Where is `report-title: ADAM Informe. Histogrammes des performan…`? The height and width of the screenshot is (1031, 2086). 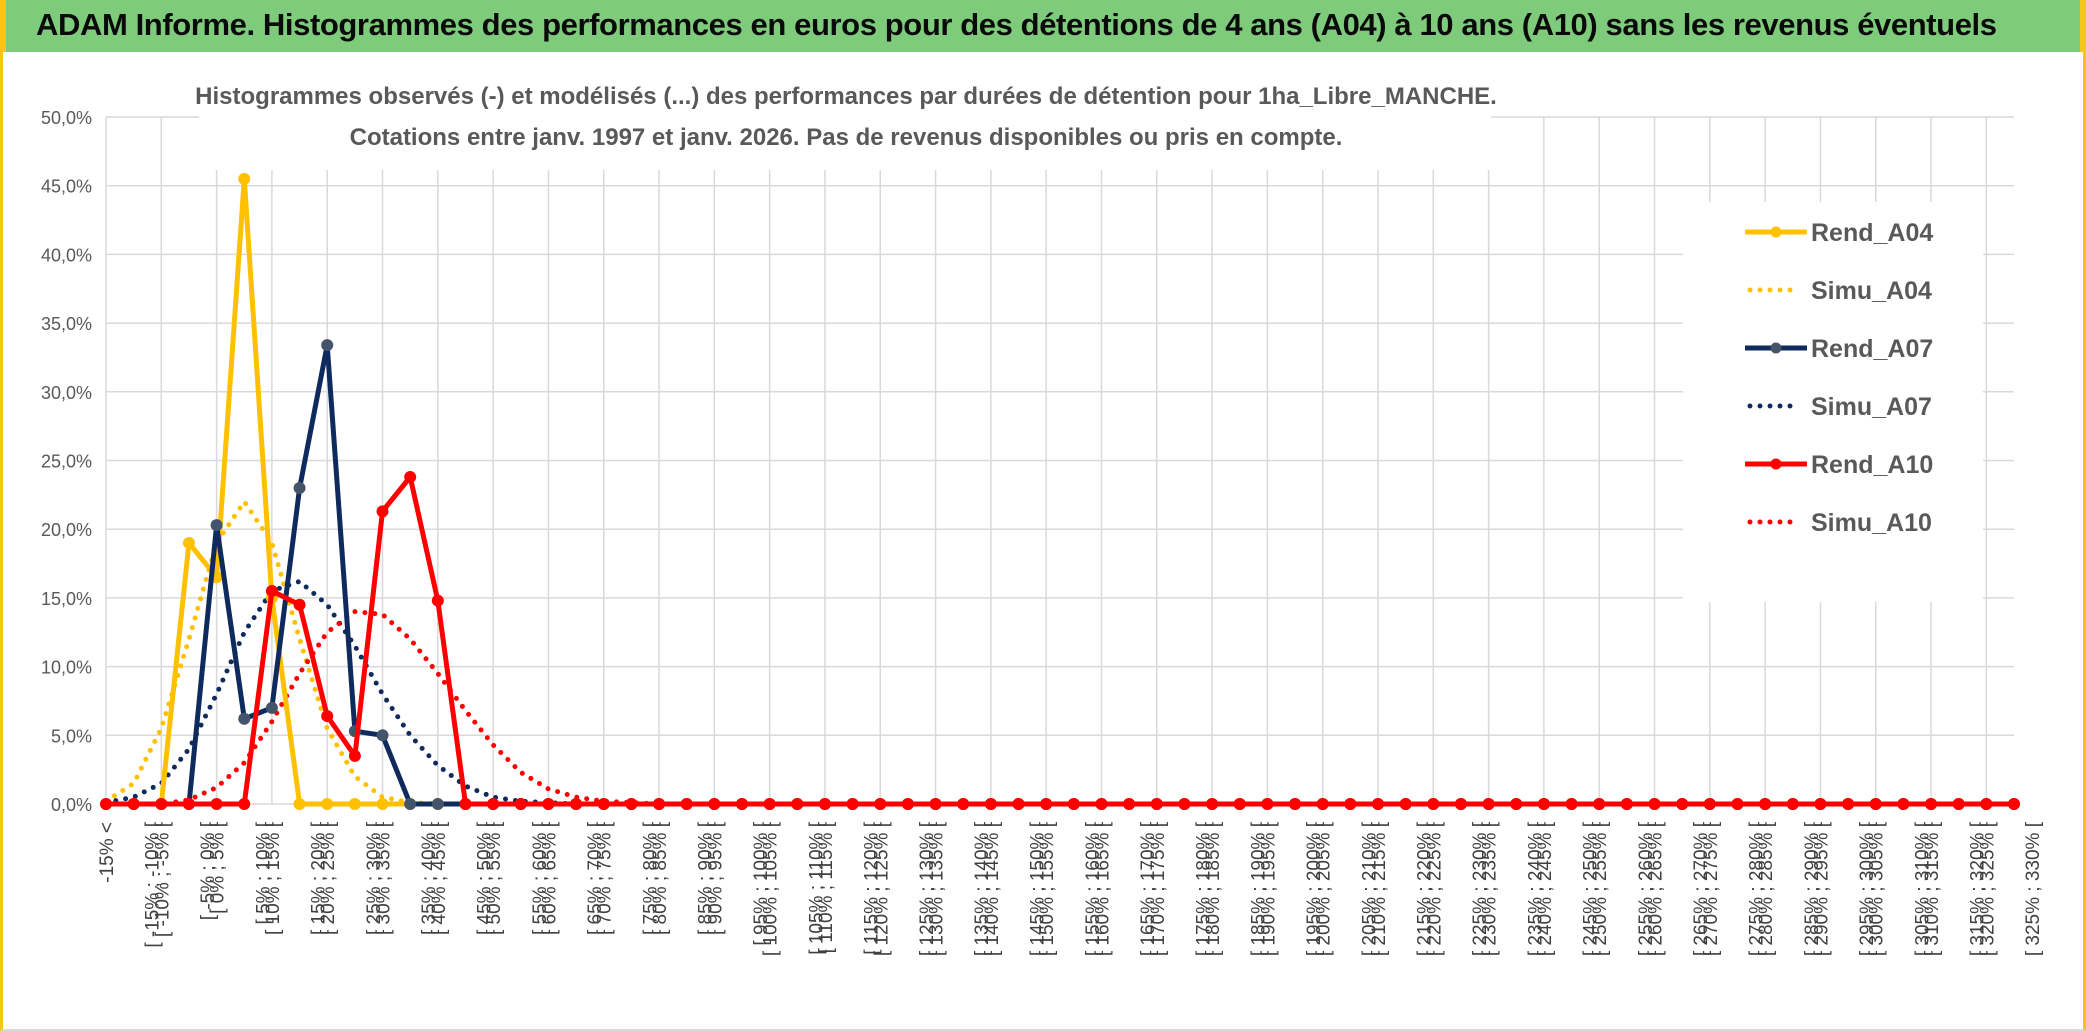 report-title: ADAM Informe. Histogrammes des performan… is located at coordinates (1016, 24).